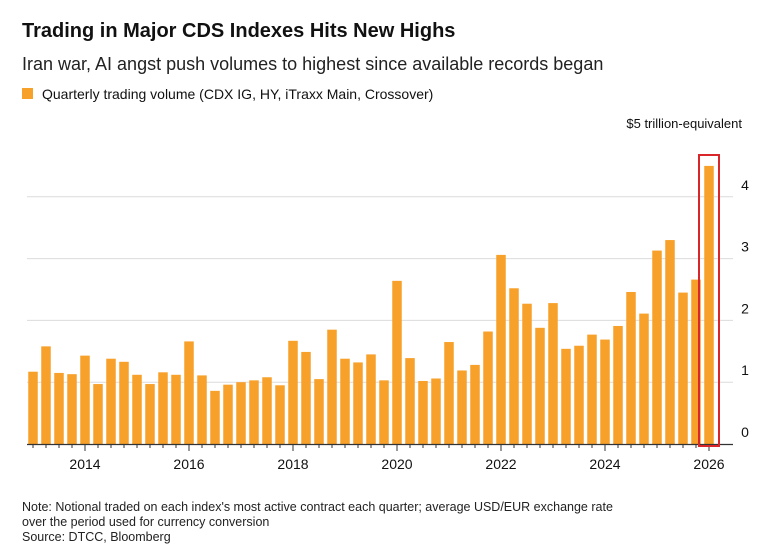 This screenshot has width=768, height=560. I want to click on x-tick-label: 2024, so click(604, 464).